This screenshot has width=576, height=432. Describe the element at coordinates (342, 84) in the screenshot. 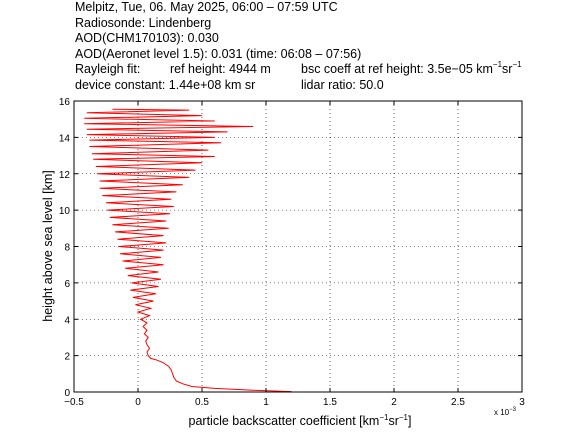

I see `lidar-ratio-text: lidar ratio: 50.0` at that location.